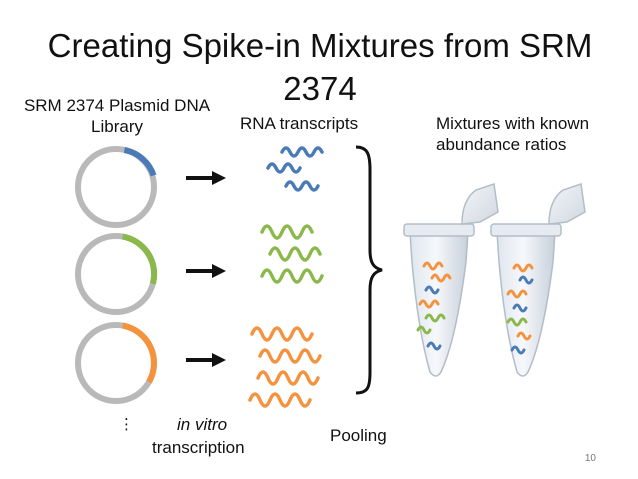  What do you see at coordinates (206, 269) in the screenshot?
I see `arrow-right-icon` at bounding box center [206, 269].